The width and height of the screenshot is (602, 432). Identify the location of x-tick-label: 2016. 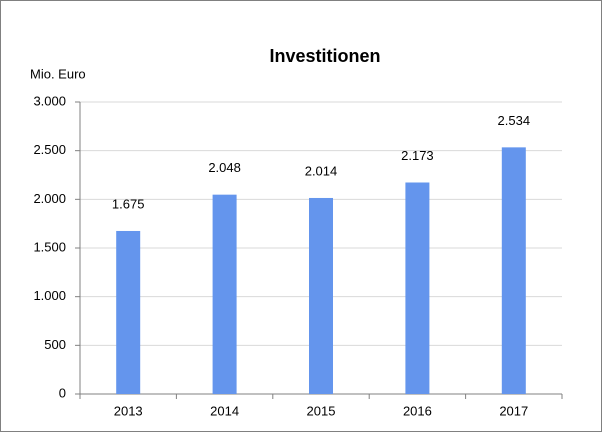
(417, 410).